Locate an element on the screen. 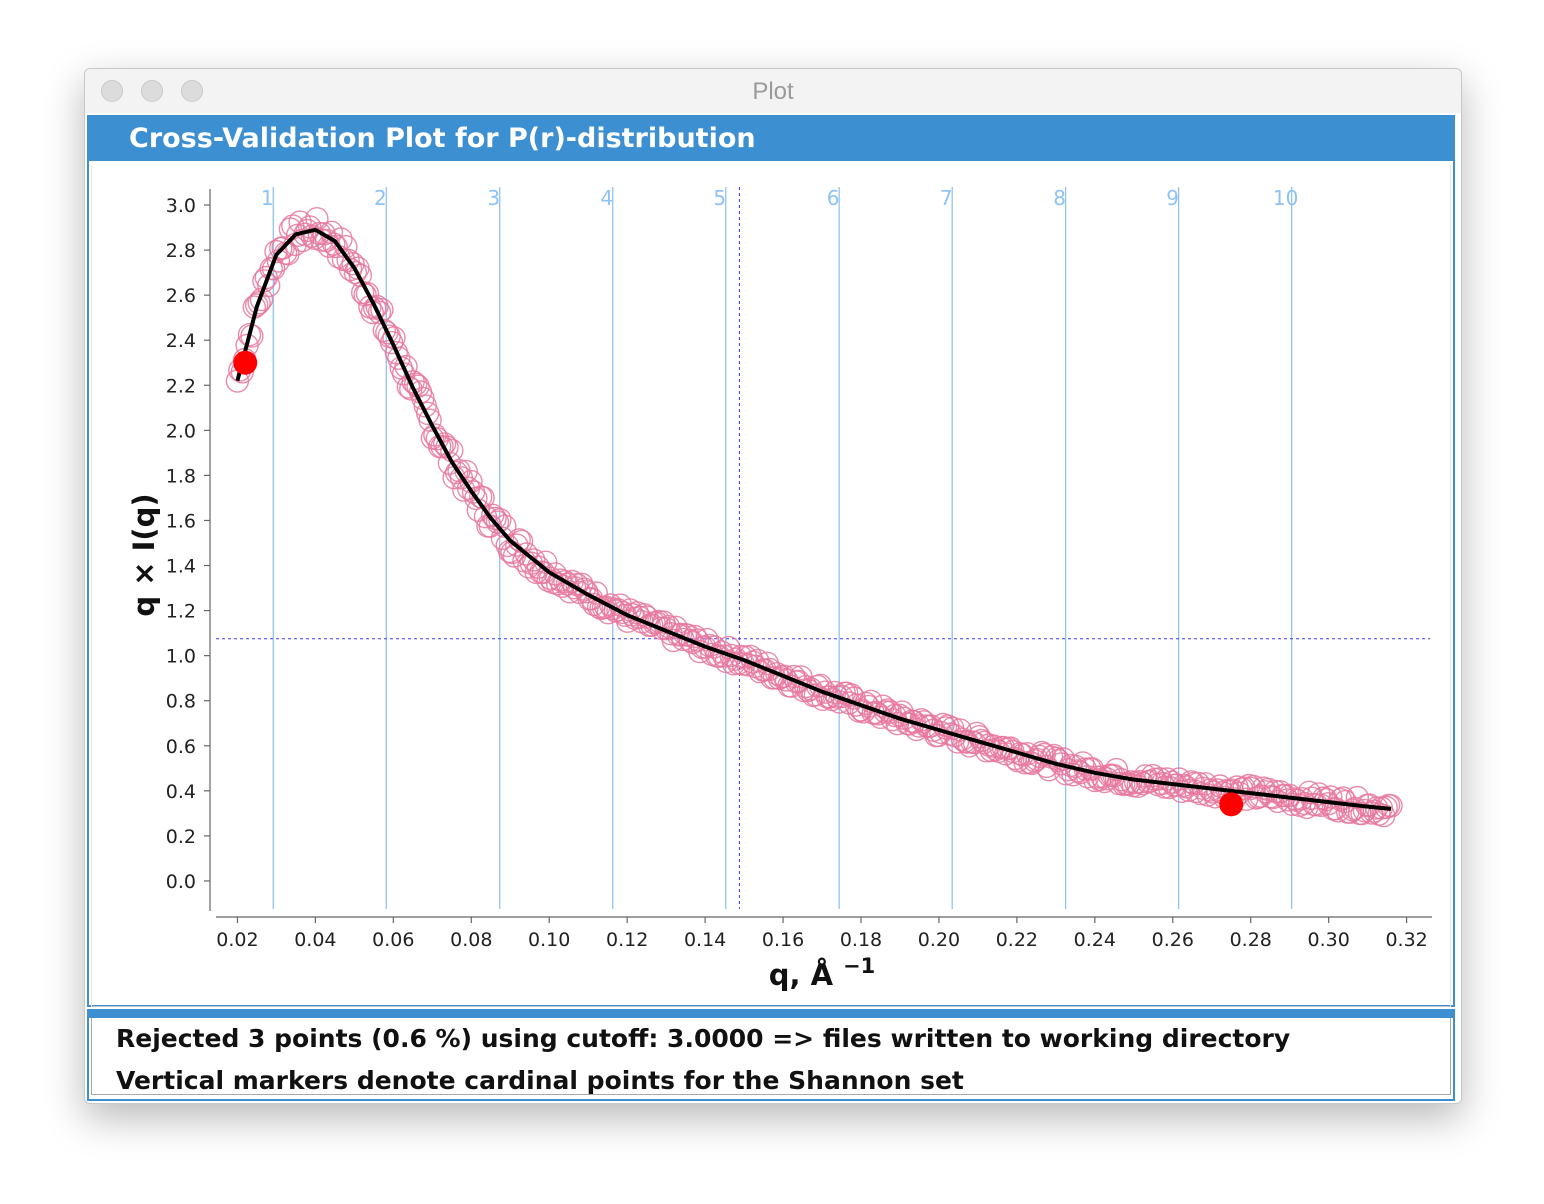 This screenshot has width=1544, height=1204. y-tick-label: 0.6 is located at coordinates (181, 747).